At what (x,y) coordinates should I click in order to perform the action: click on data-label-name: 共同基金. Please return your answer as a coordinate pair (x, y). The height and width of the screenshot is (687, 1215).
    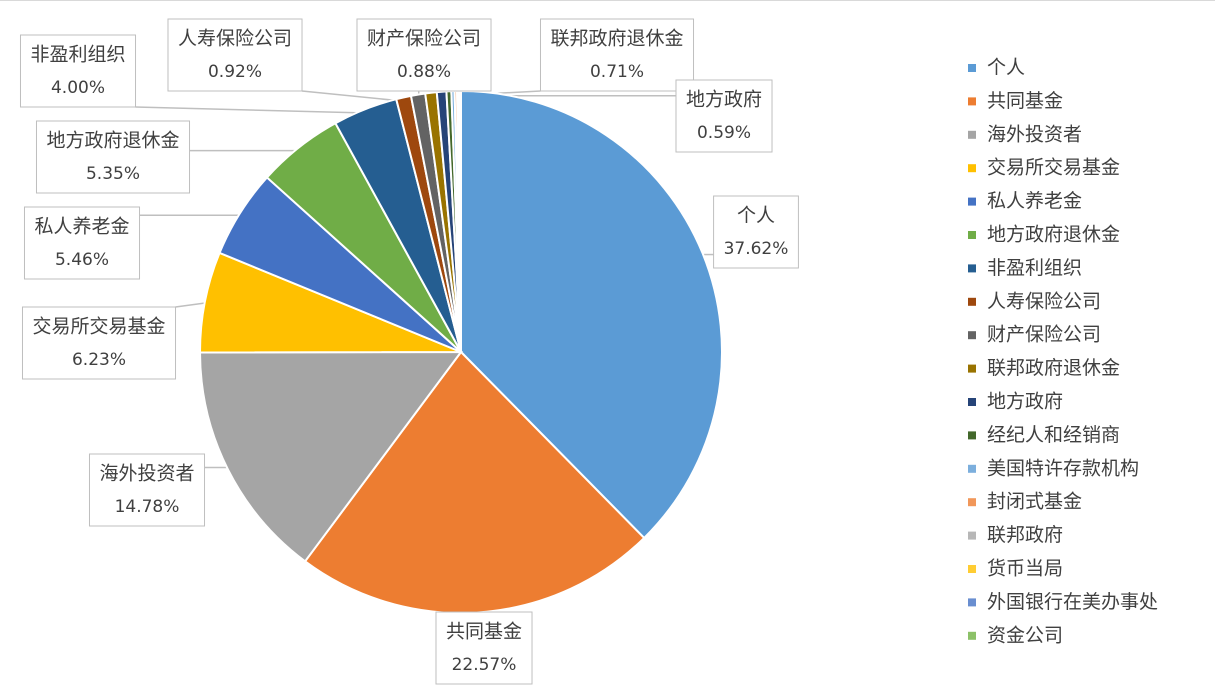
    Looking at the image, I should click on (484, 632).